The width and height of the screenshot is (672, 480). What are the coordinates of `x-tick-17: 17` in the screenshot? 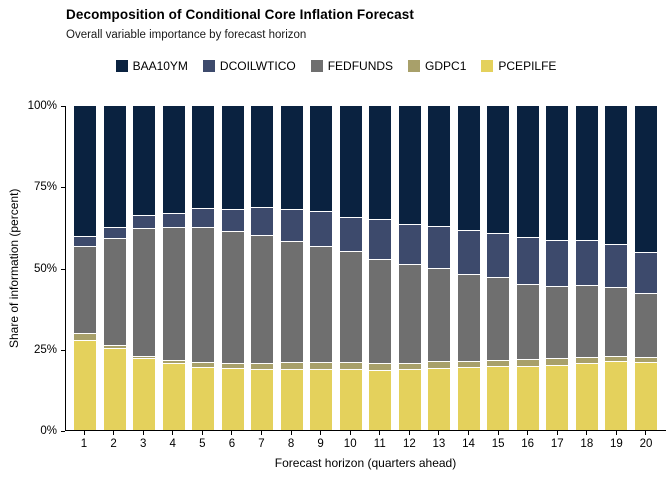 It's located at (557, 440).